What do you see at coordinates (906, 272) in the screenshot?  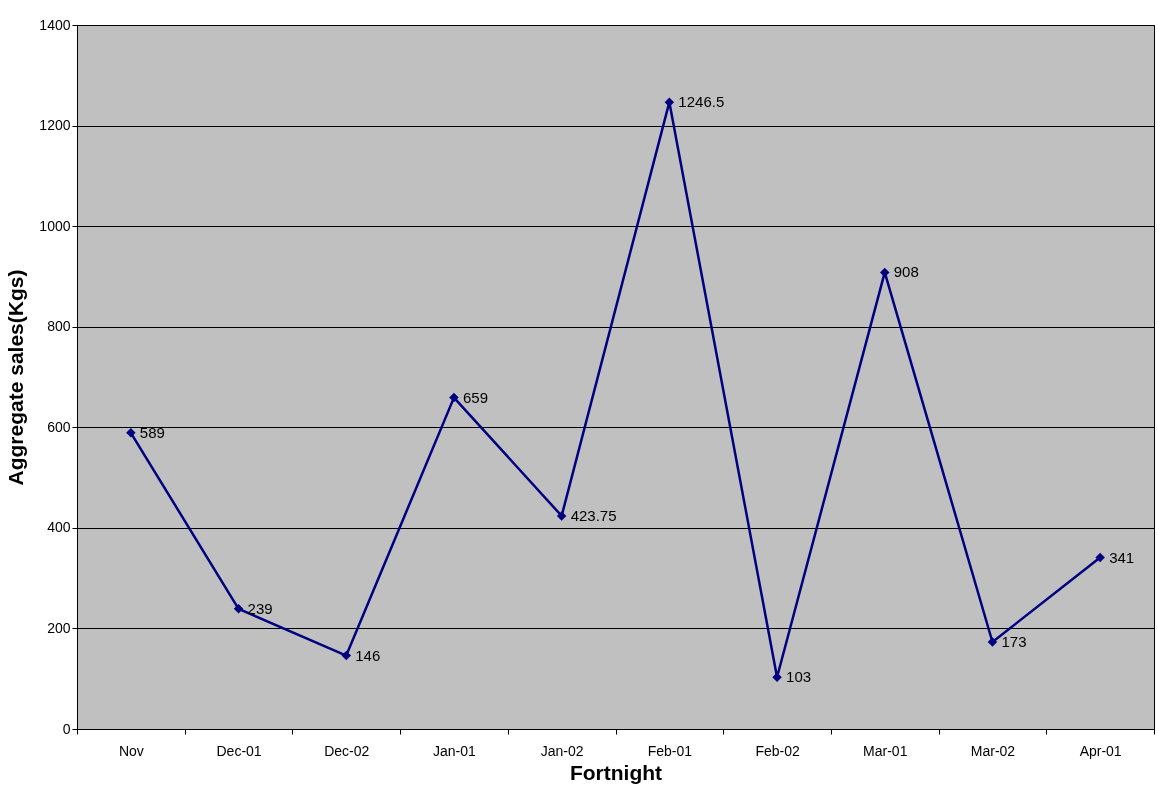 I see `data-label: 908` at bounding box center [906, 272].